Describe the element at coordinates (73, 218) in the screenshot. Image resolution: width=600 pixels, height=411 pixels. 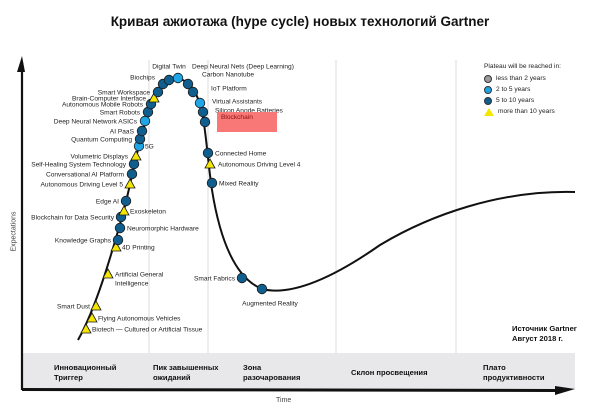
I see `point-label: Blockchain for Data Security` at that location.